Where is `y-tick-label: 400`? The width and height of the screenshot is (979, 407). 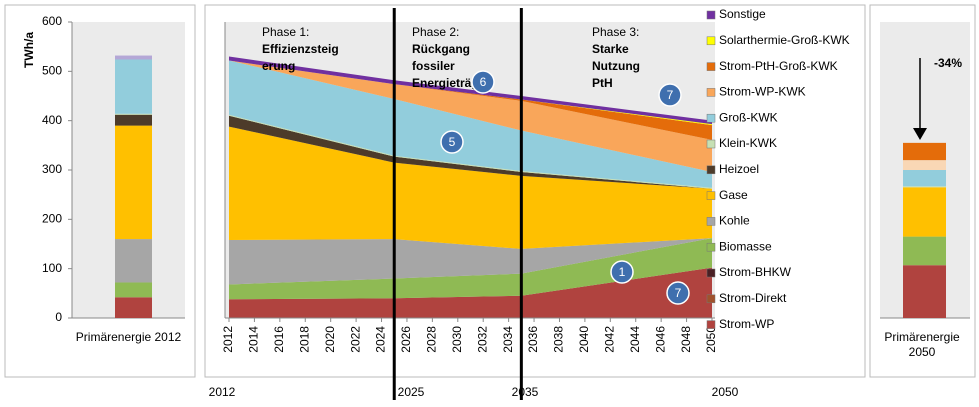 y-tick-label: 400 is located at coordinates (52, 120).